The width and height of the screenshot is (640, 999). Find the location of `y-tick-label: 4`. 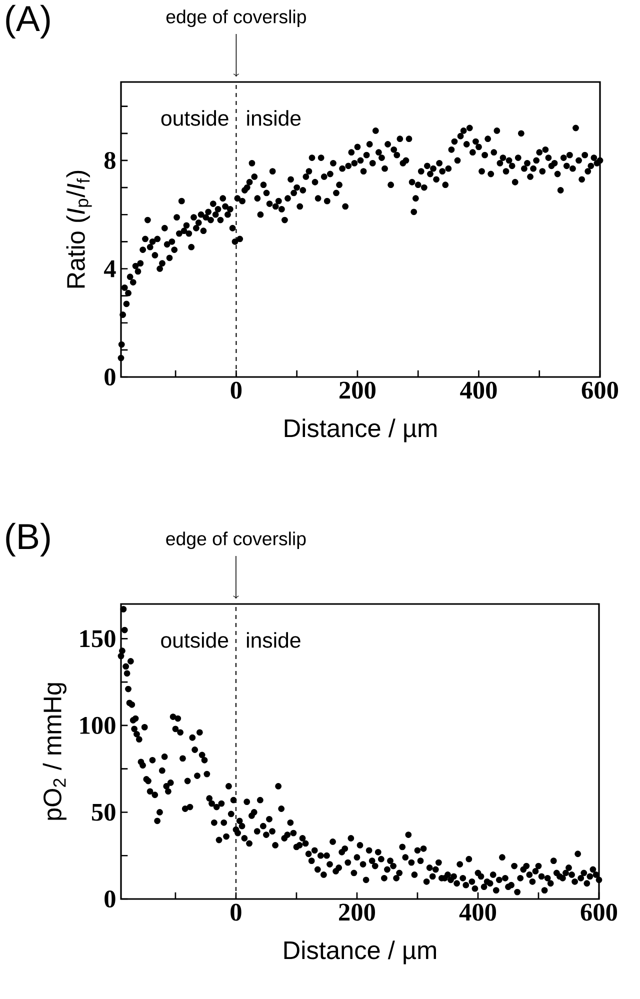

y-tick-label: 4 is located at coordinates (110, 269).